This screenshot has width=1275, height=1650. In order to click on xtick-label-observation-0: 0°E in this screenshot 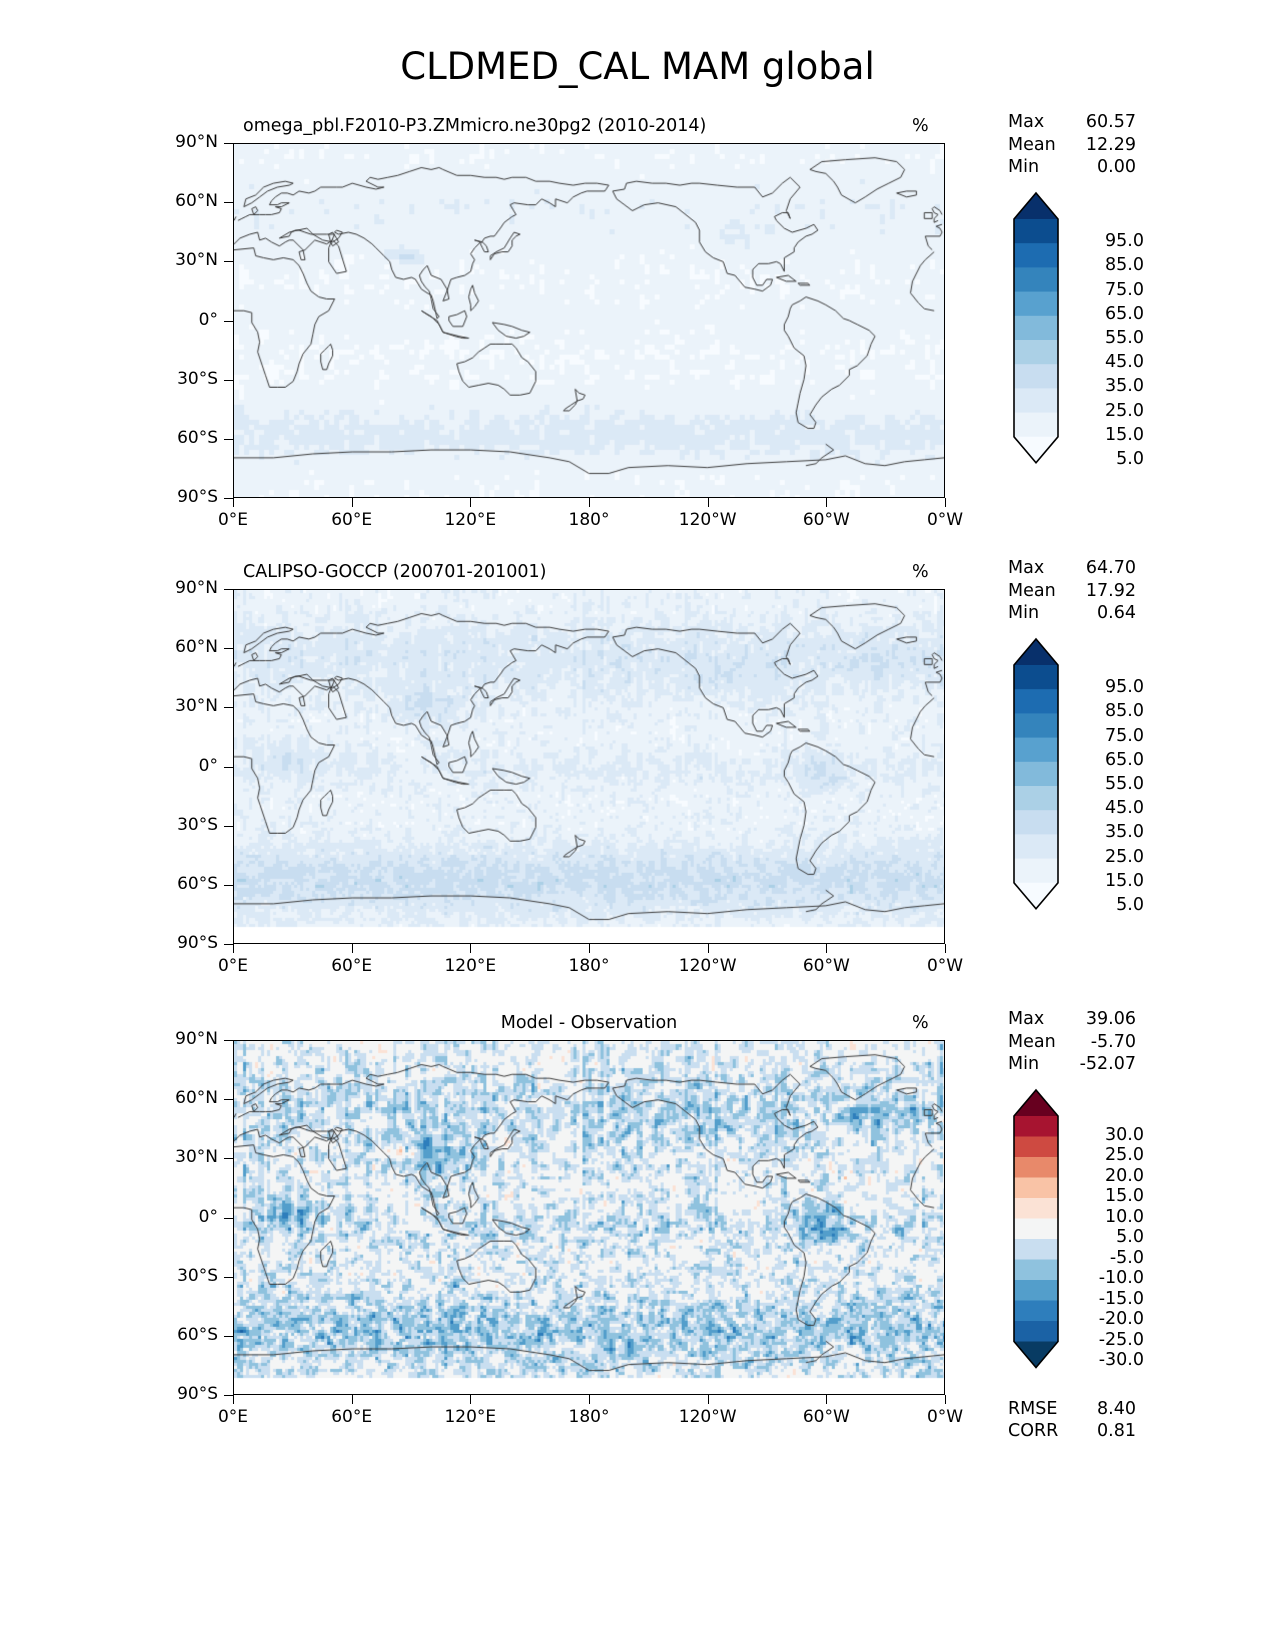, I will do `click(233, 966)`.